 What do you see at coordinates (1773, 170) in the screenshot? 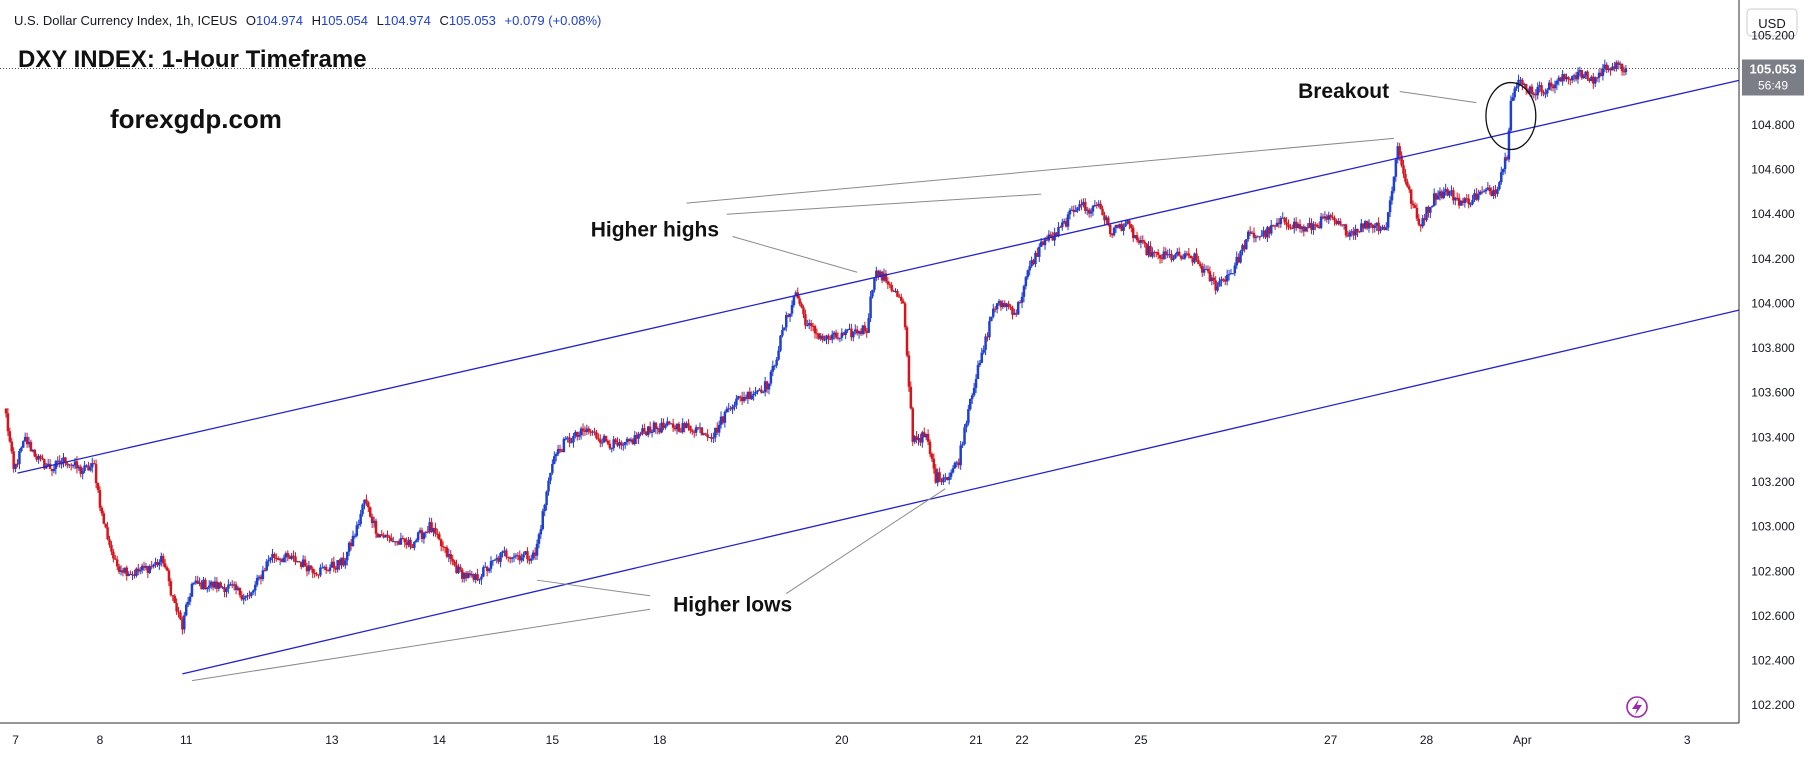
I see `price-tick-label: 104.600` at bounding box center [1773, 170].